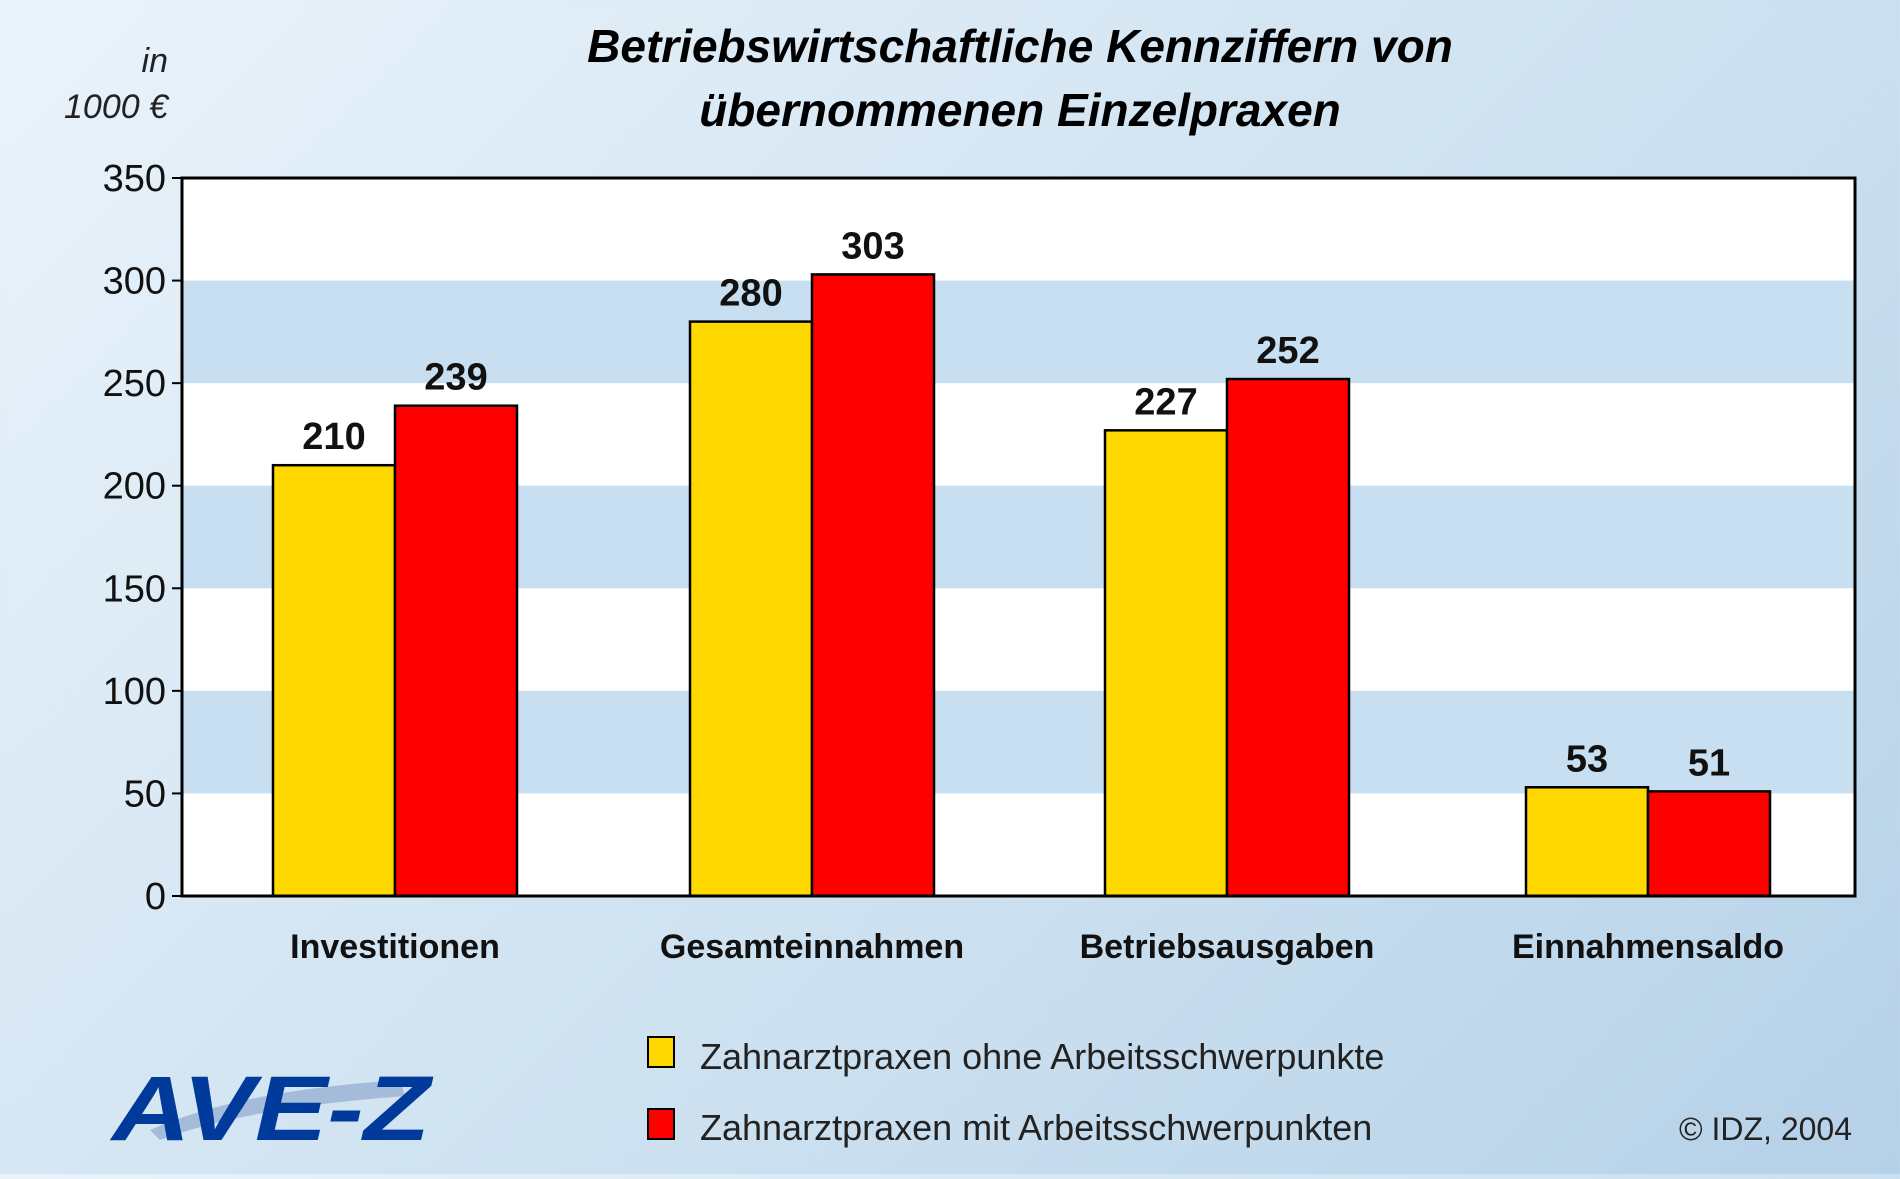 The height and width of the screenshot is (1179, 1900). I want to click on logo-swoosh, so click(277, 1110).